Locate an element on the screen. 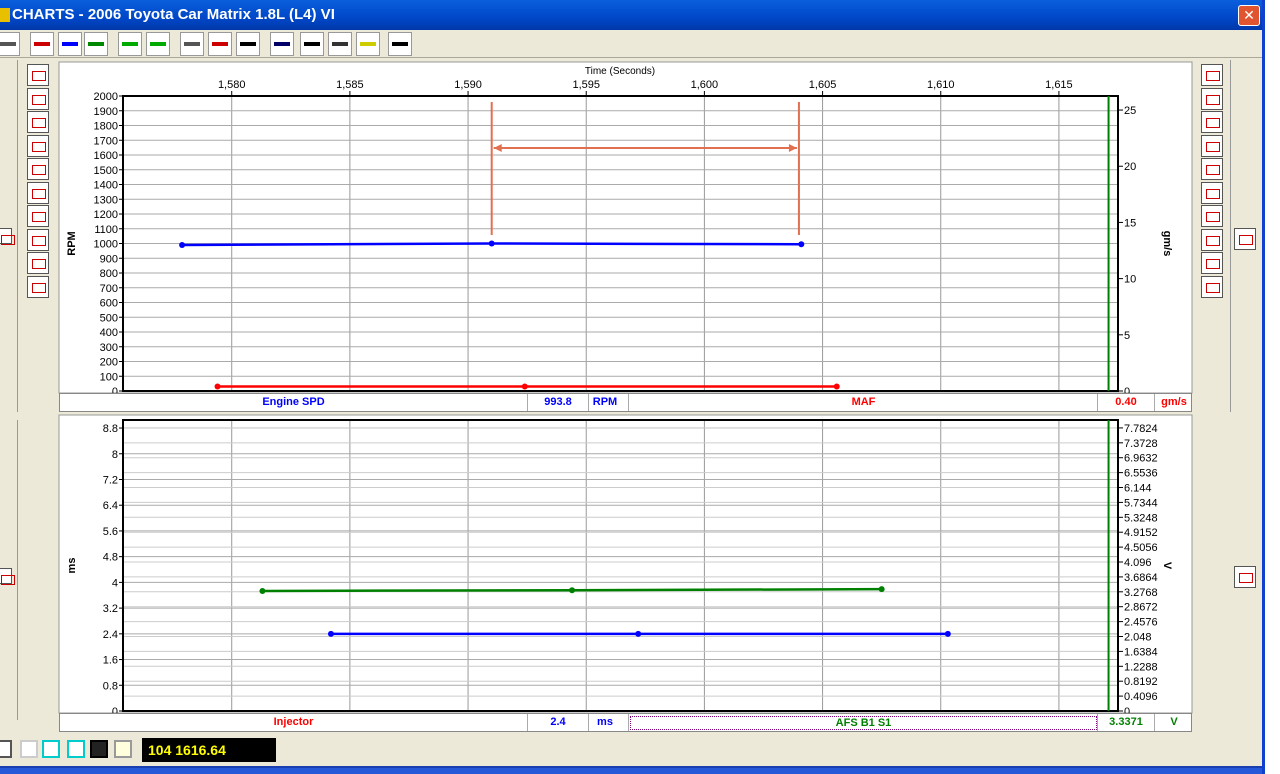  chart-line-icon is located at coordinates (220, 44).